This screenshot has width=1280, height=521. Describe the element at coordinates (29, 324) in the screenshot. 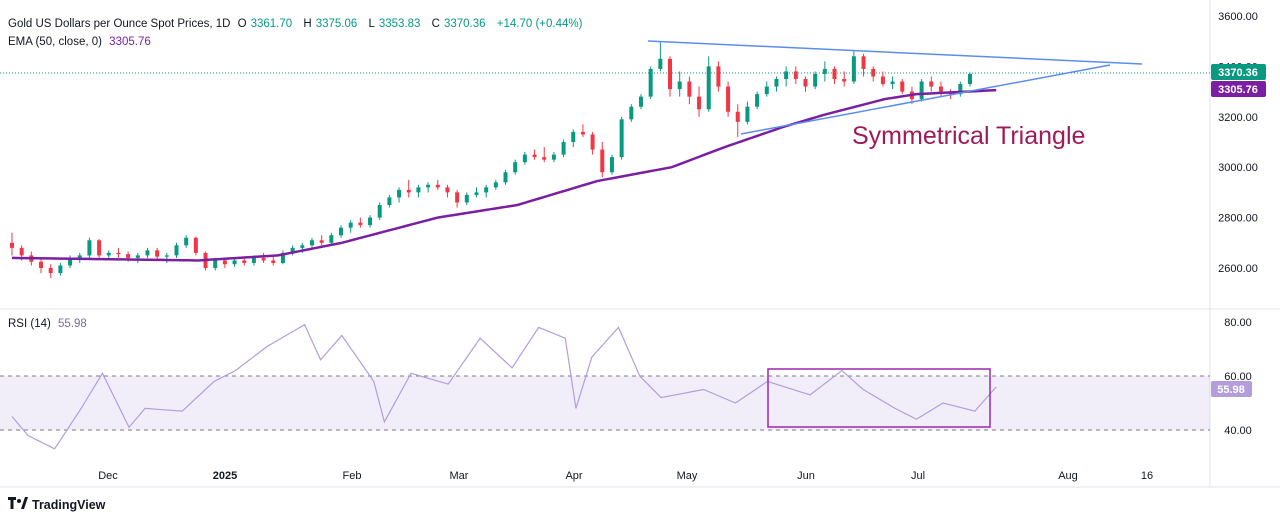

I see `rsi-label: RSI (14)` at that location.